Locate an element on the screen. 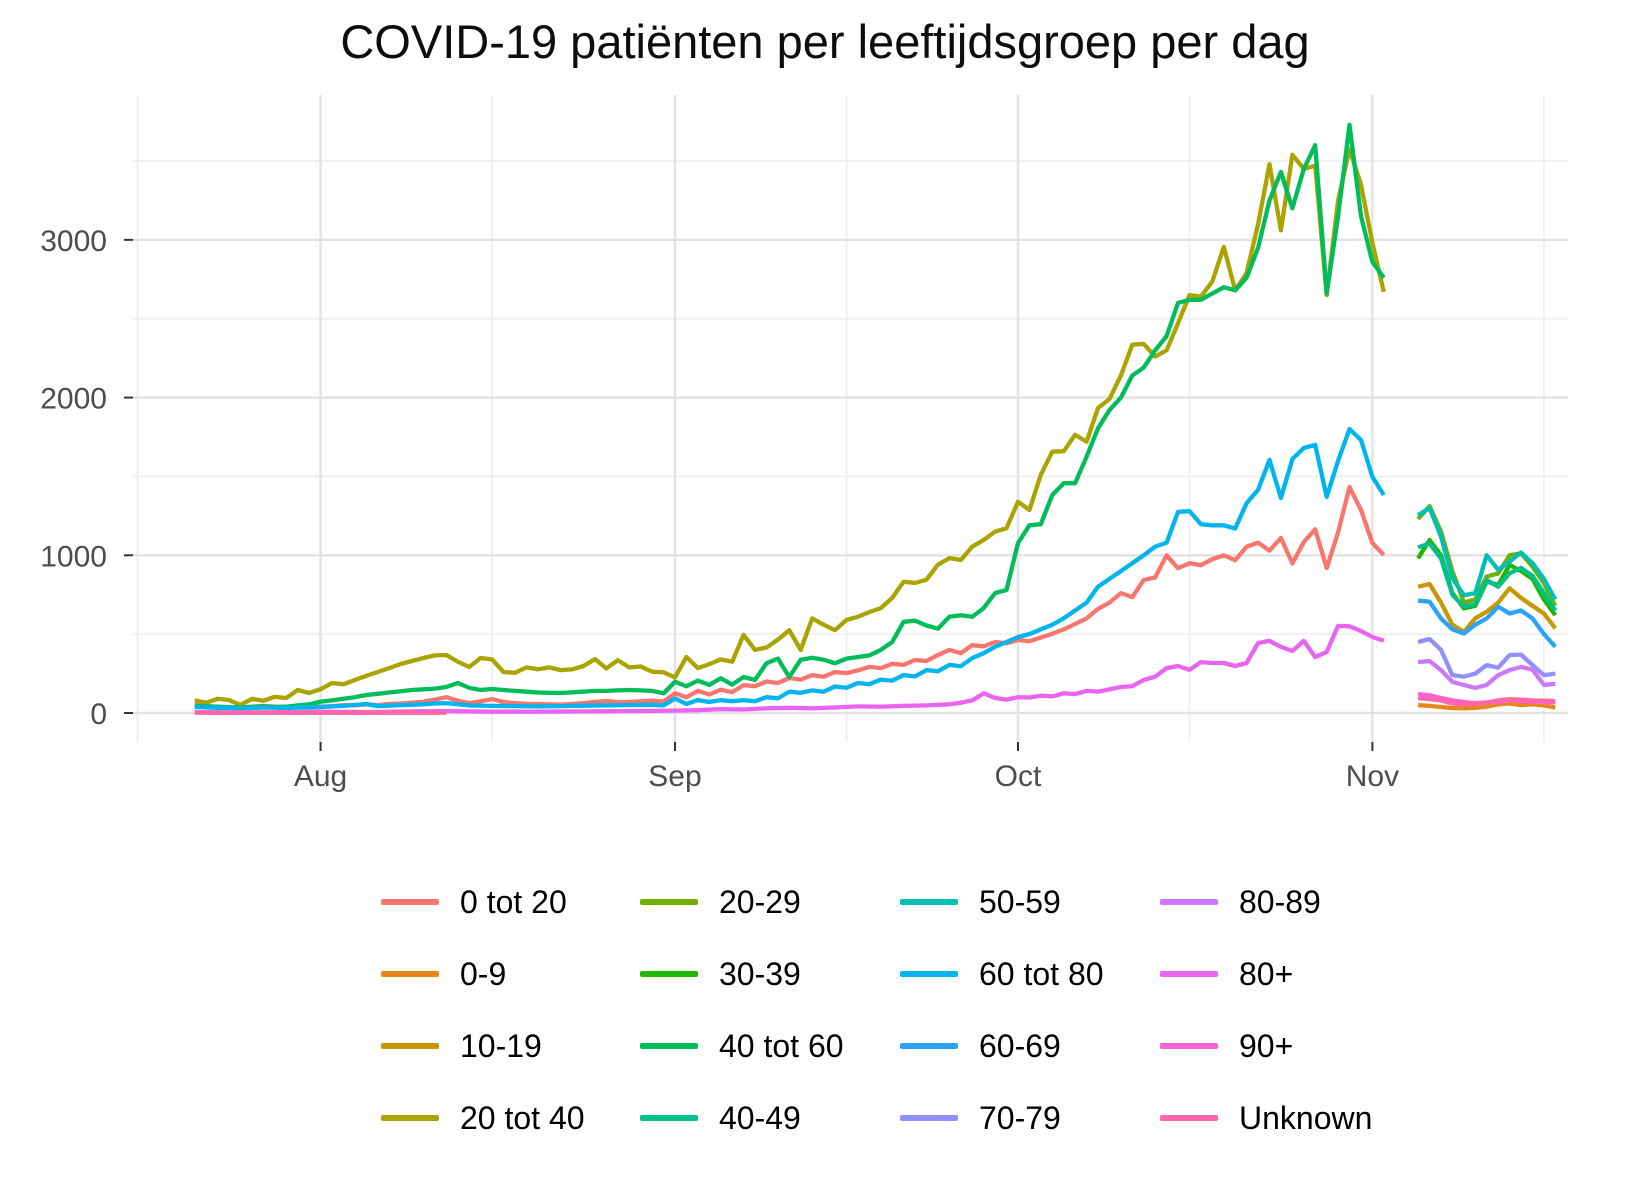 The width and height of the screenshot is (1650, 1200). y-axis-label: 3000 is located at coordinates (73, 241).